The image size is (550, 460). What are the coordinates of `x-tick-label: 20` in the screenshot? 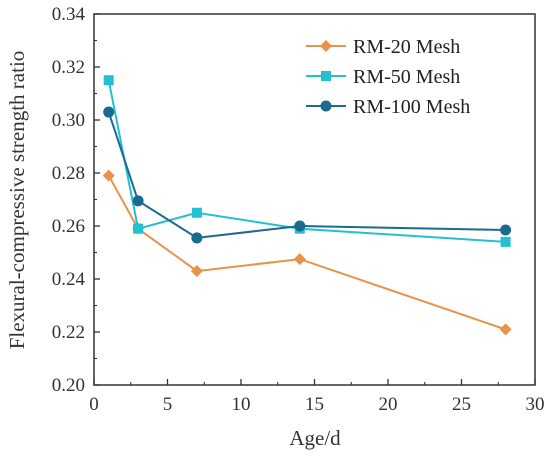 It's located at (388, 404).